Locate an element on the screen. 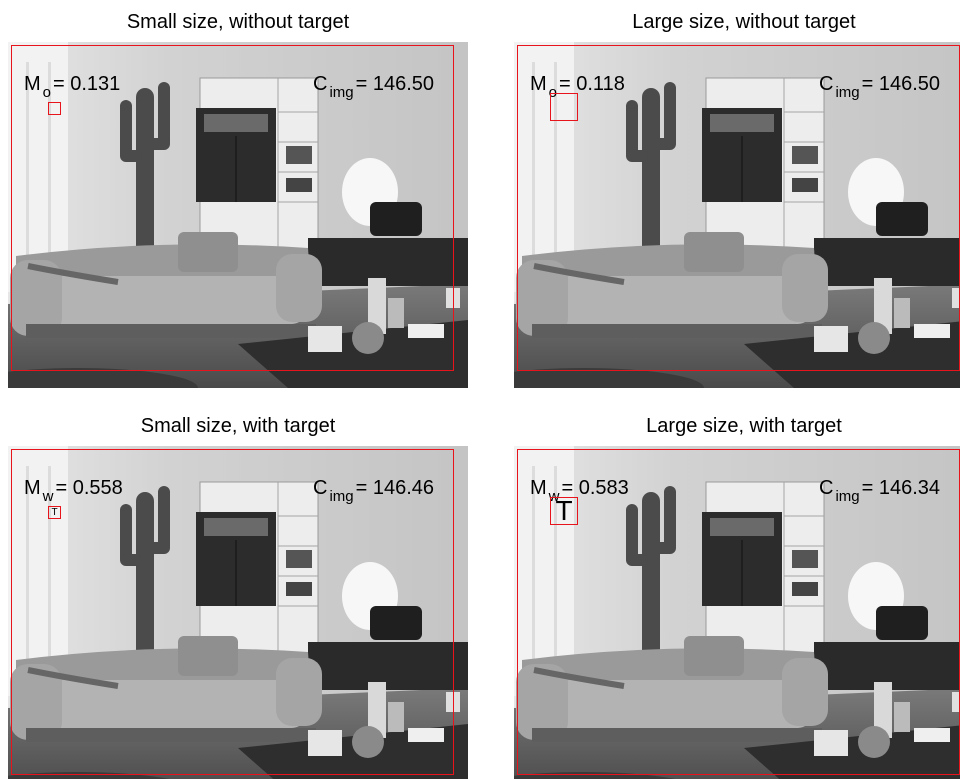  panel-title: Large size, with target is located at coordinates (744, 426).